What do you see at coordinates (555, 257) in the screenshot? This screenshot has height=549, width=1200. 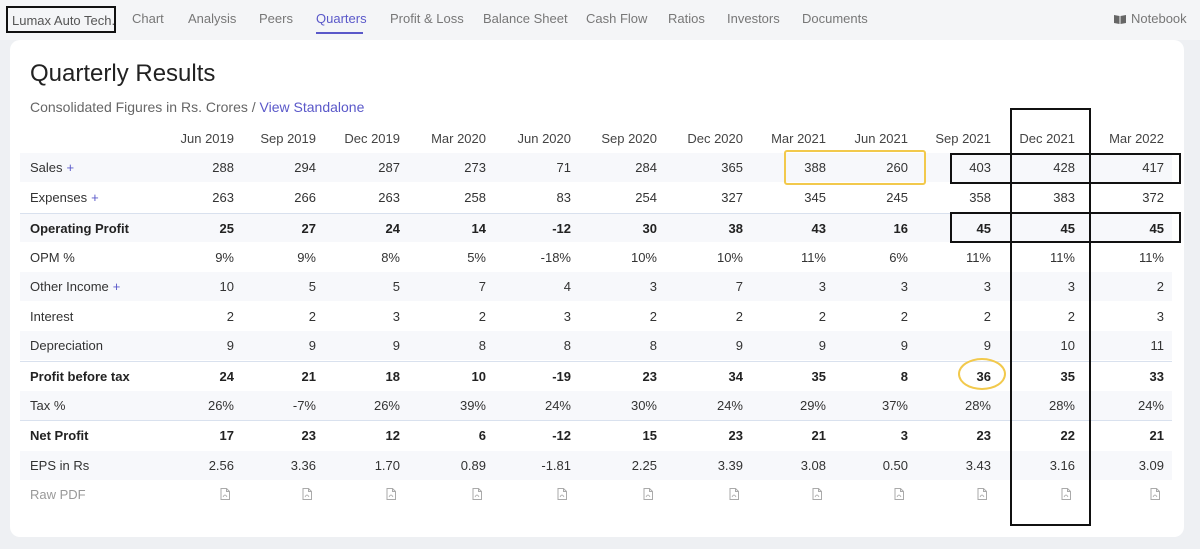 I see `table-cell: -18%` at bounding box center [555, 257].